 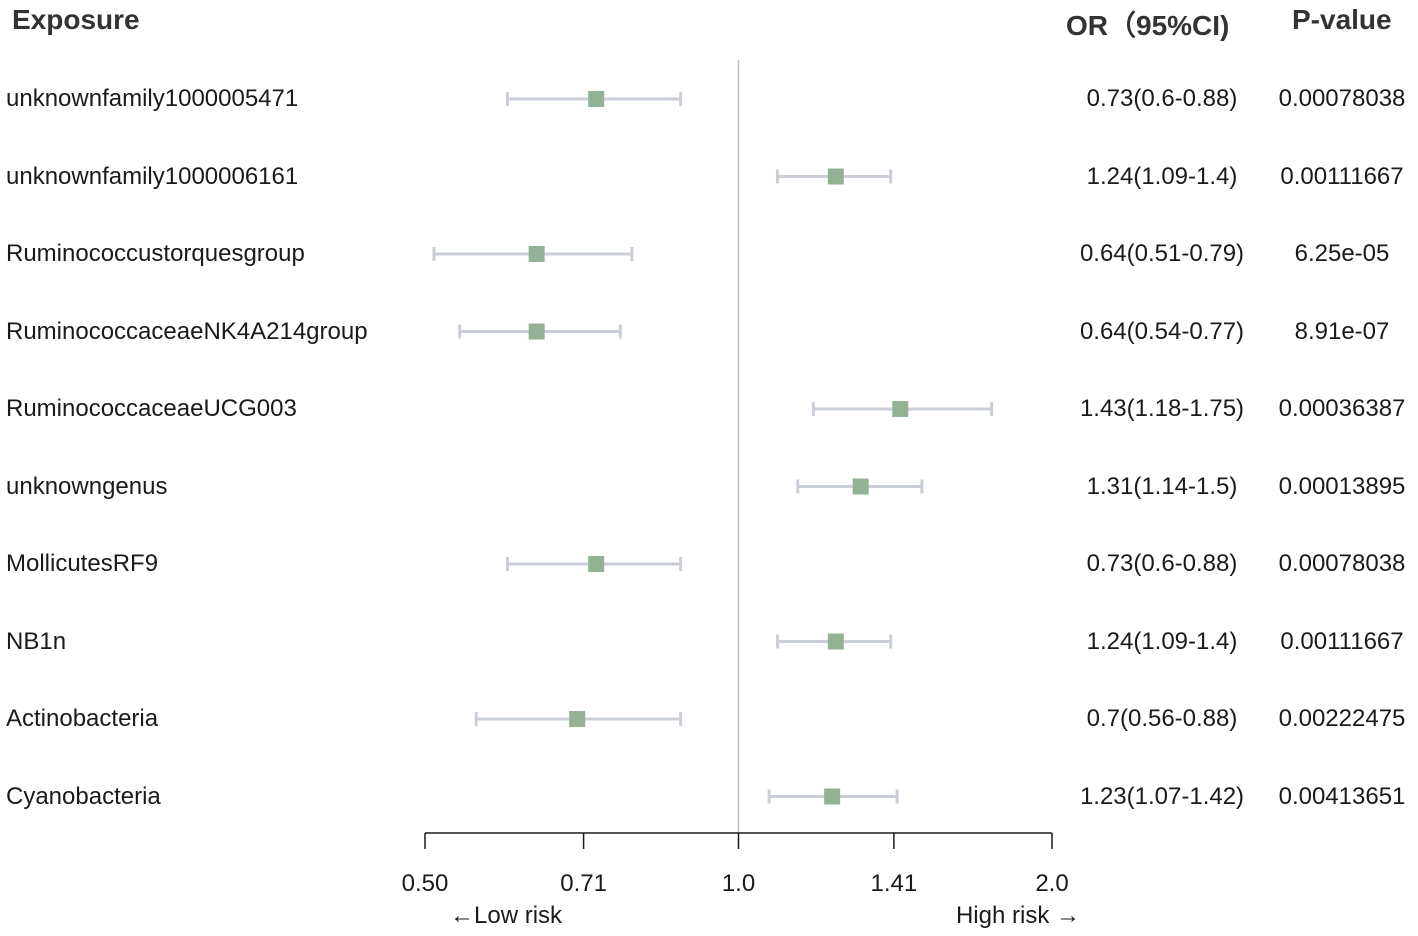 What do you see at coordinates (1342, 331) in the screenshot?
I see `p-value: 8.91e-07` at bounding box center [1342, 331].